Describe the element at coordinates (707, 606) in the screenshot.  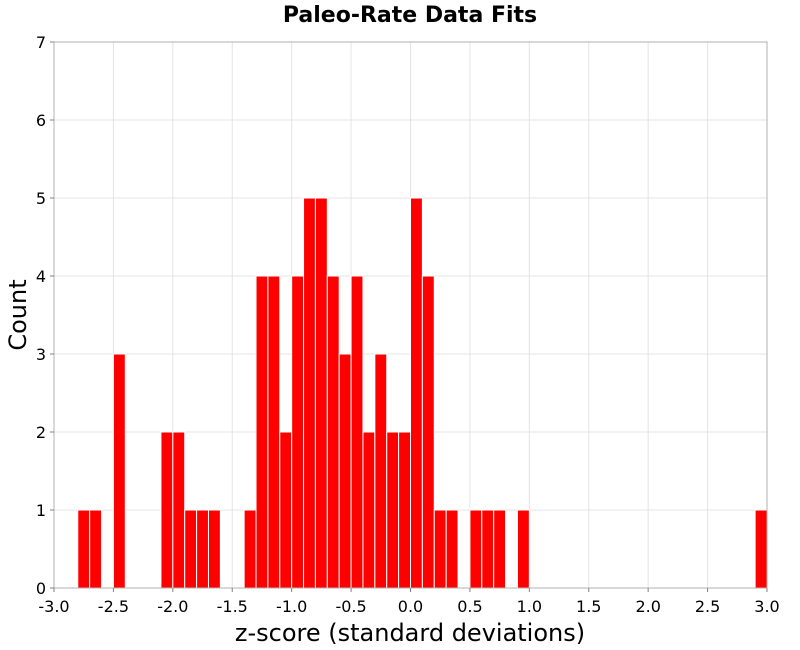
I see `x-tick-label: 2.5` at that location.